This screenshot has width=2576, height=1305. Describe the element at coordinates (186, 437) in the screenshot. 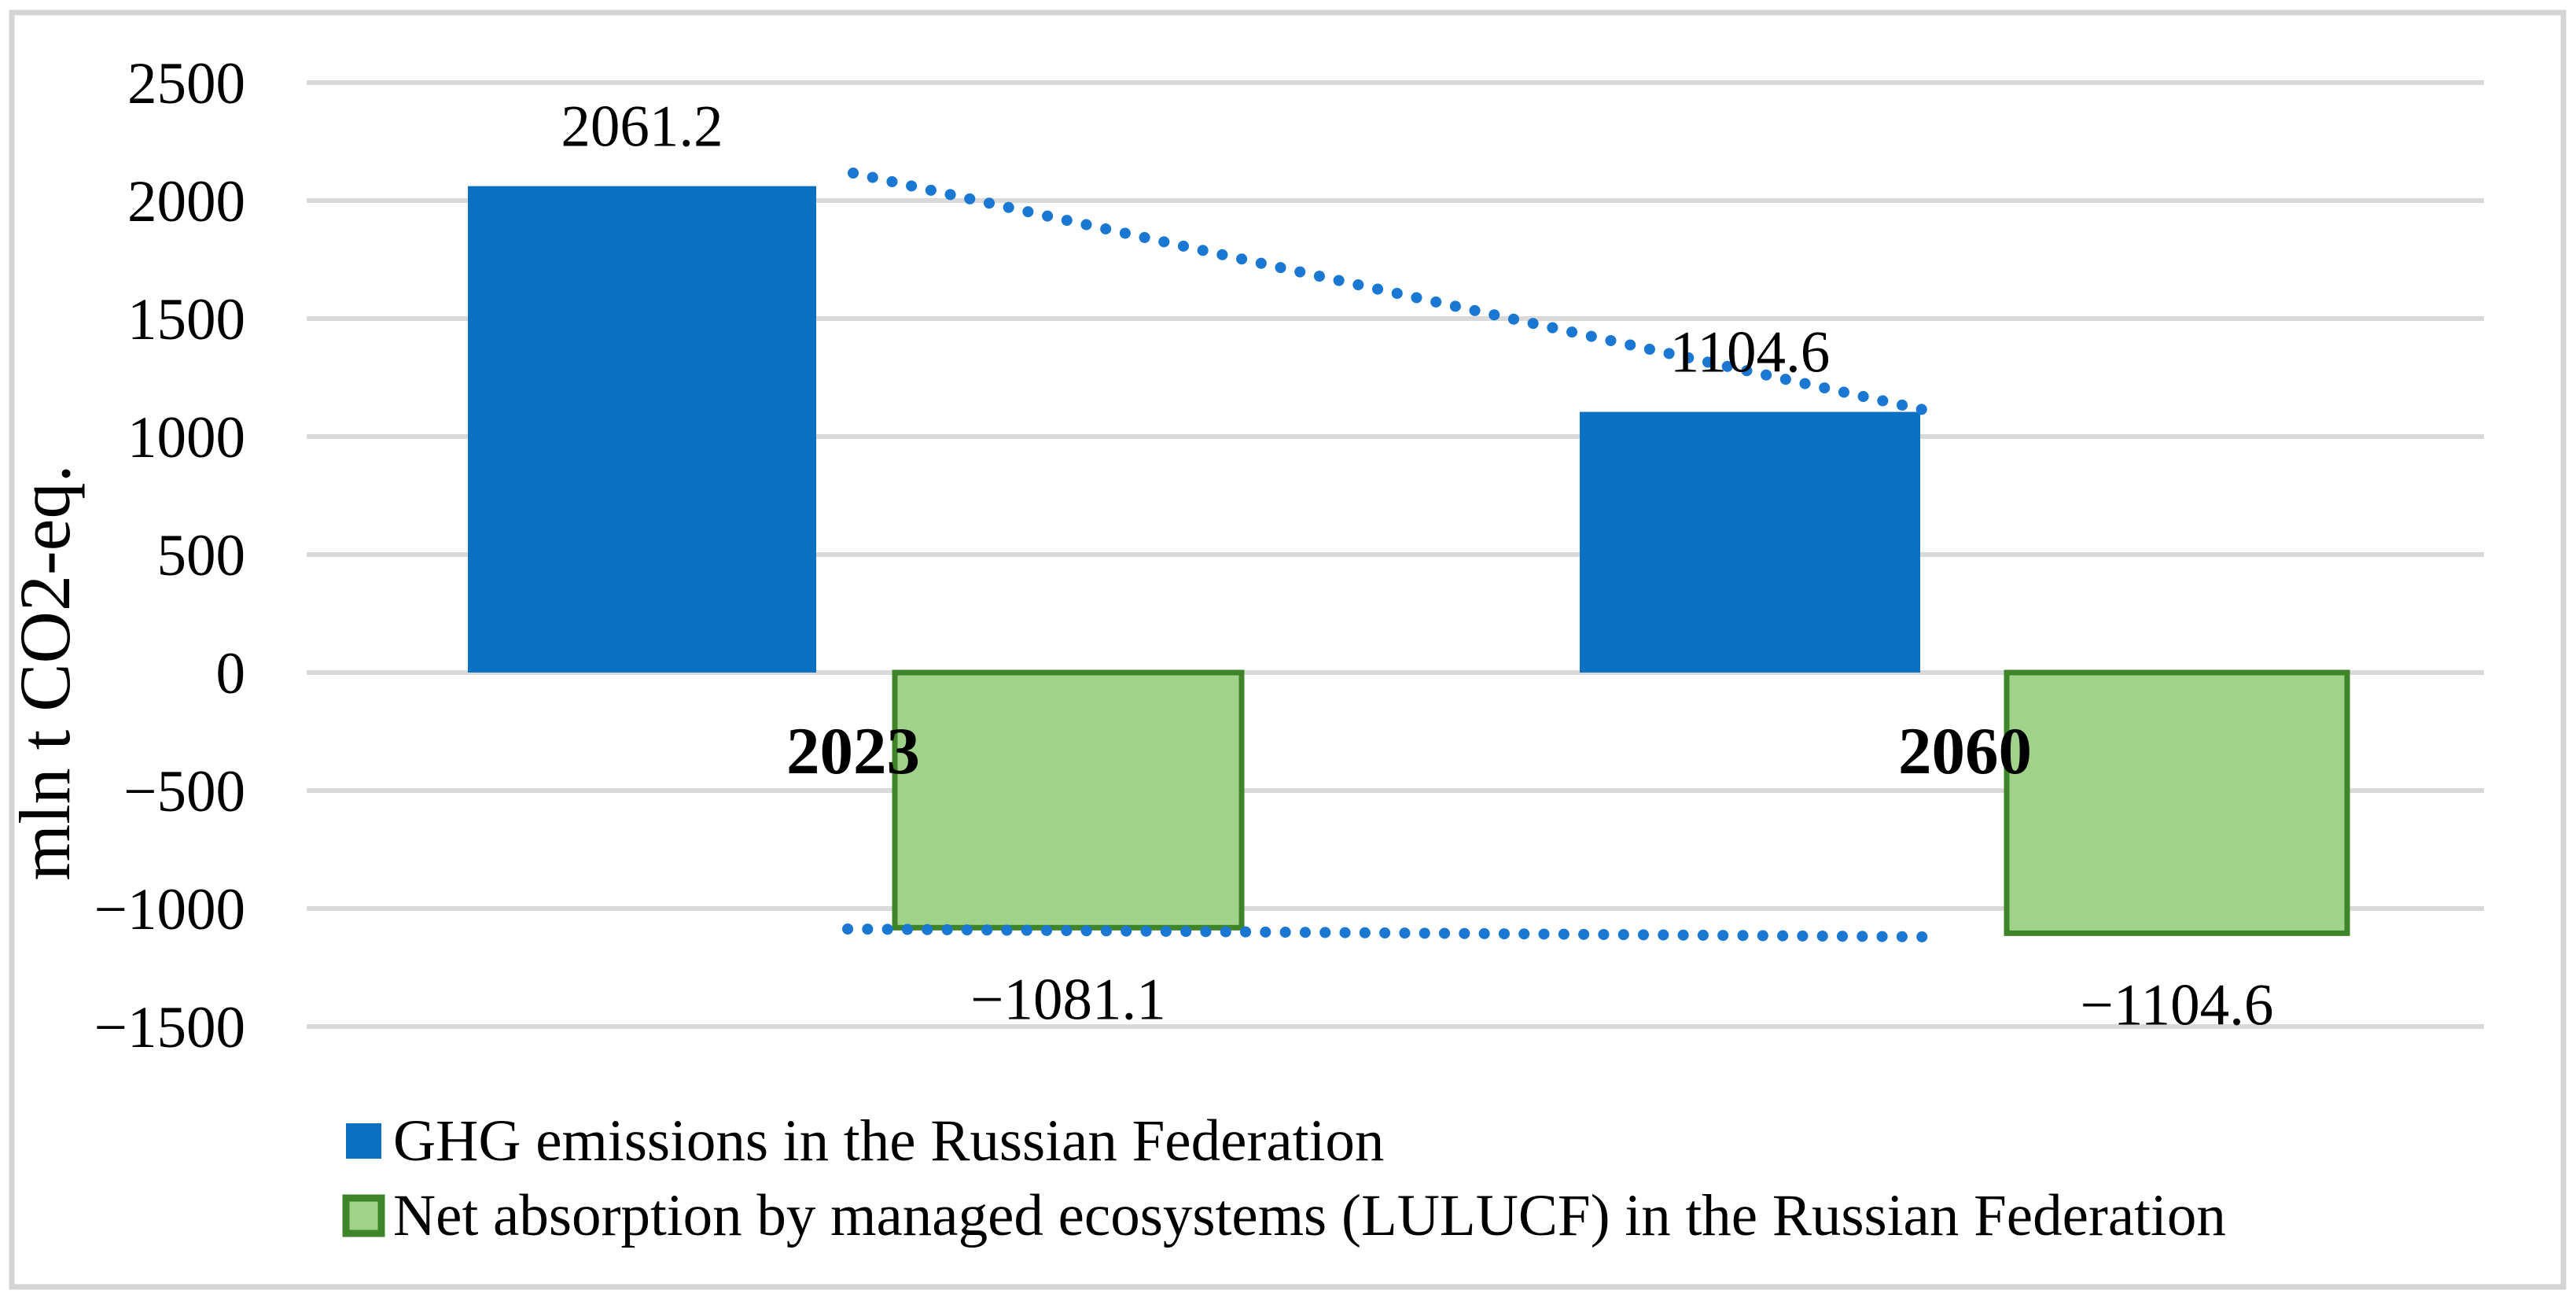

I see `y-axis-tick-label: 1000` at that location.